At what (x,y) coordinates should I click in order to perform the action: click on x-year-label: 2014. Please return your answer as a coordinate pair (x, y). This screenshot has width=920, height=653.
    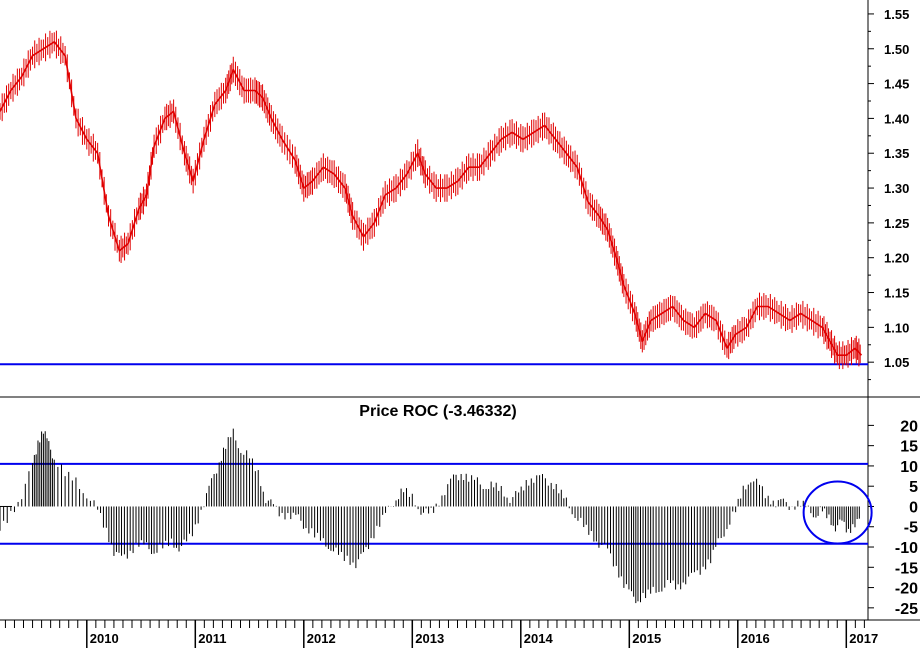
    Looking at the image, I should click on (539, 638).